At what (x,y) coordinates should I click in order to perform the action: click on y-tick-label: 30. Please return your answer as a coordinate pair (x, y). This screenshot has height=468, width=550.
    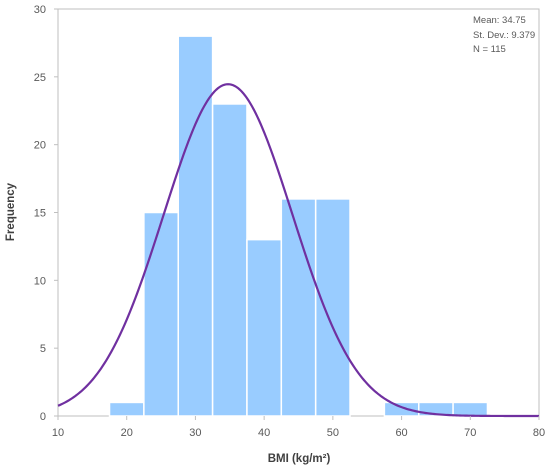
    Looking at the image, I should click on (40, 10).